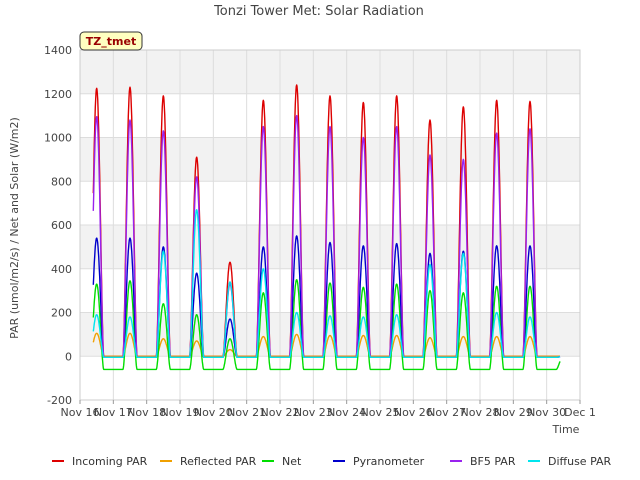  What do you see at coordinates (318, 11) in the screenshot?
I see `chart-title: Tonzi Tower Met: Solar Radiation` at bounding box center [318, 11].